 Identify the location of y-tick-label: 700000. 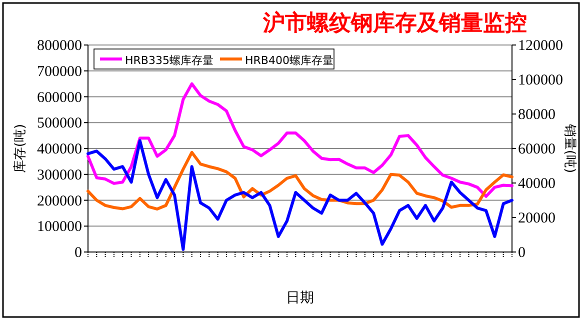
(59, 72).